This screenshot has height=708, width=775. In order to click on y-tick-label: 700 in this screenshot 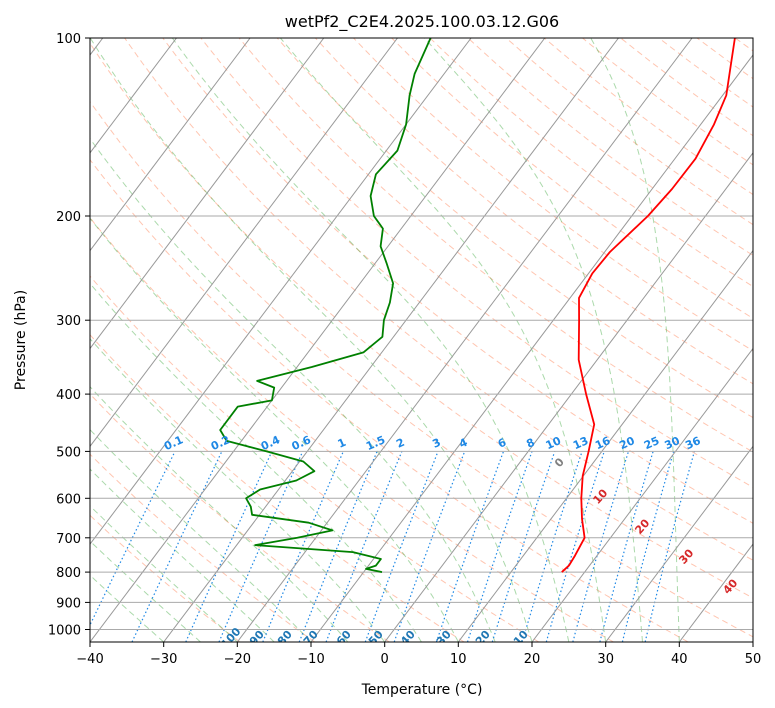, I will do `click(68, 539)`.